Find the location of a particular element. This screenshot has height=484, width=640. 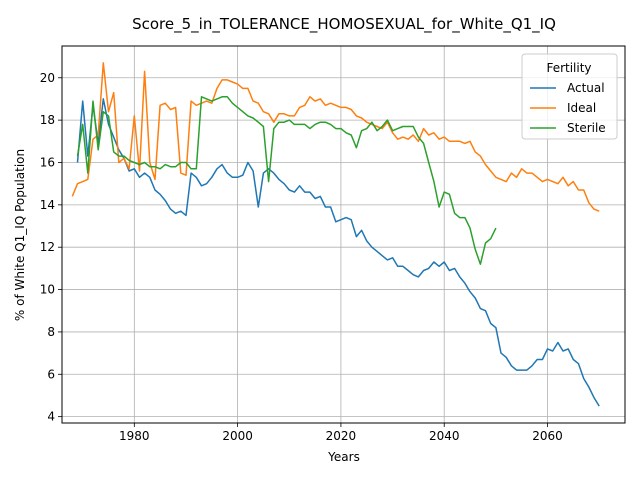

legend-label-actual: Actual is located at coordinates (586, 88).